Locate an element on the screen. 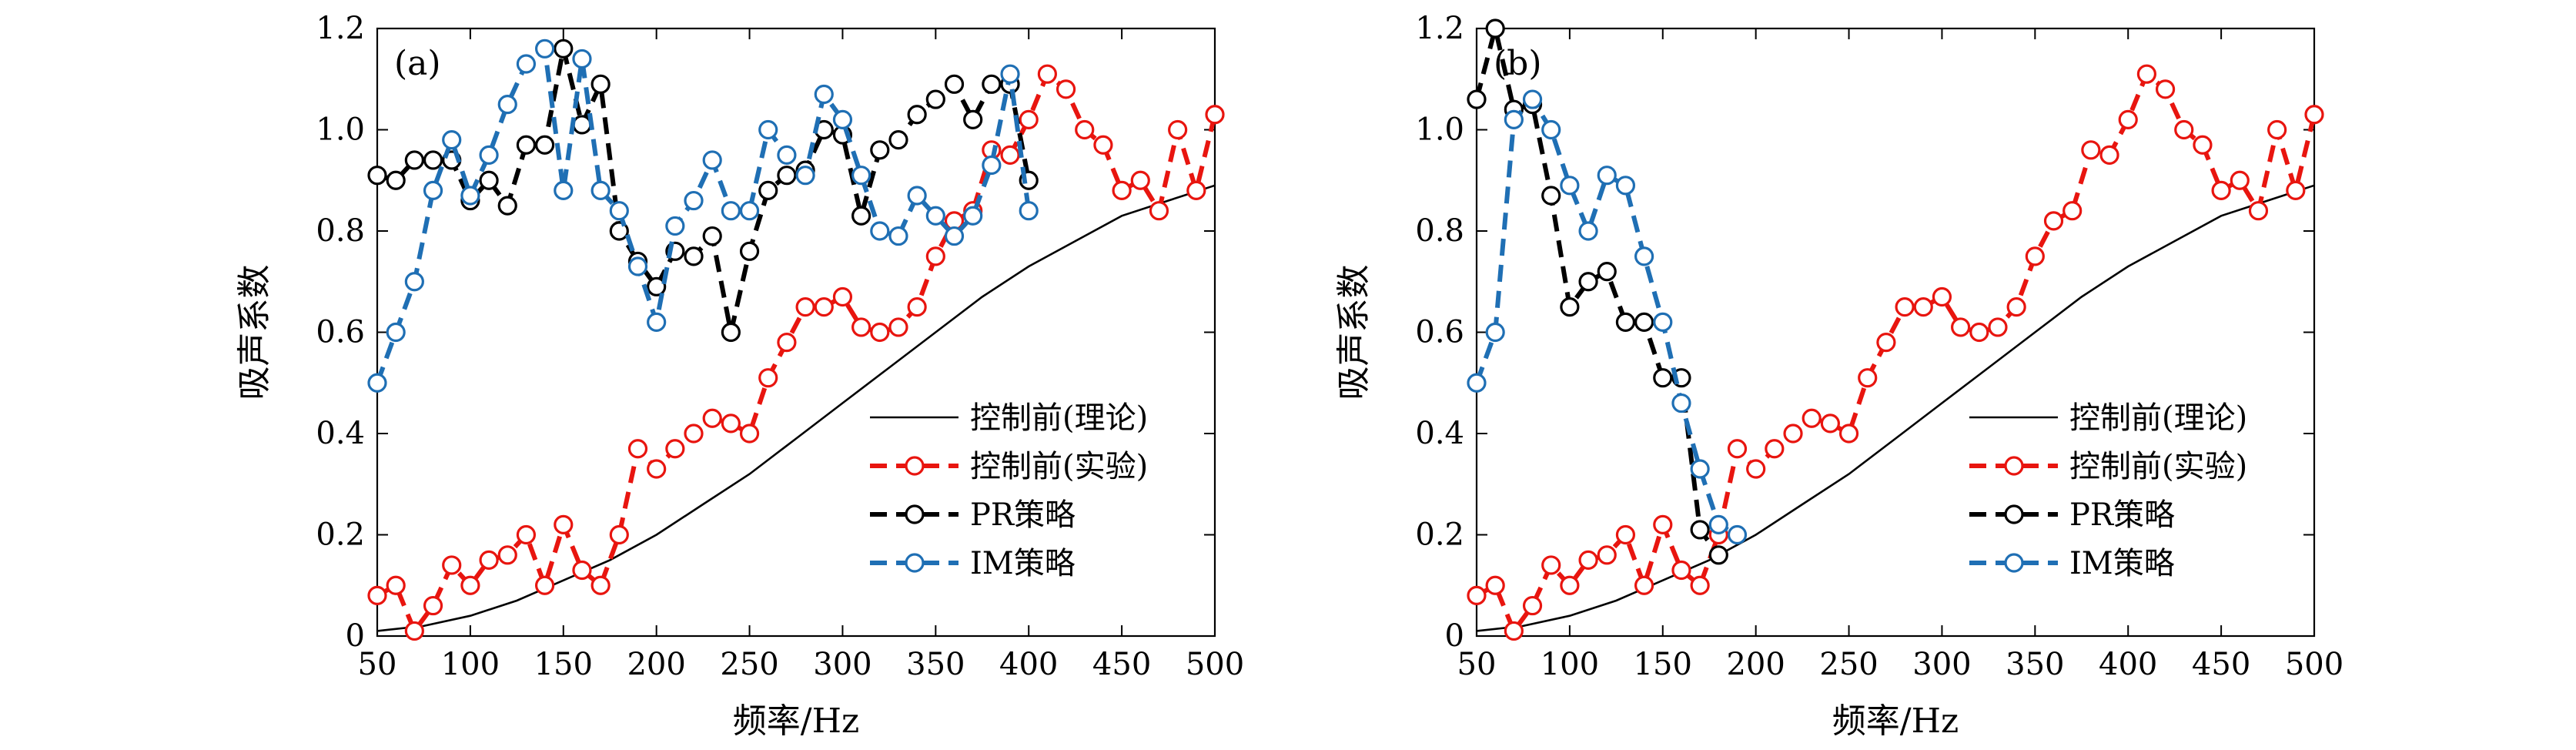 This screenshot has width=2576, height=750. x-axis-label: 频率/Hz is located at coordinates (1895, 721).